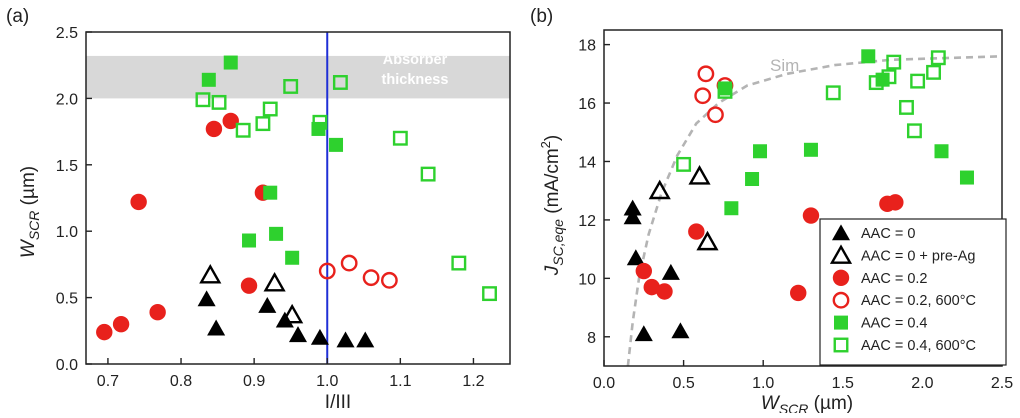 The image size is (1020, 418). Describe the element at coordinates (67, 99) in the screenshot. I see `panel-a-ytick-label: 2.0` at that location.